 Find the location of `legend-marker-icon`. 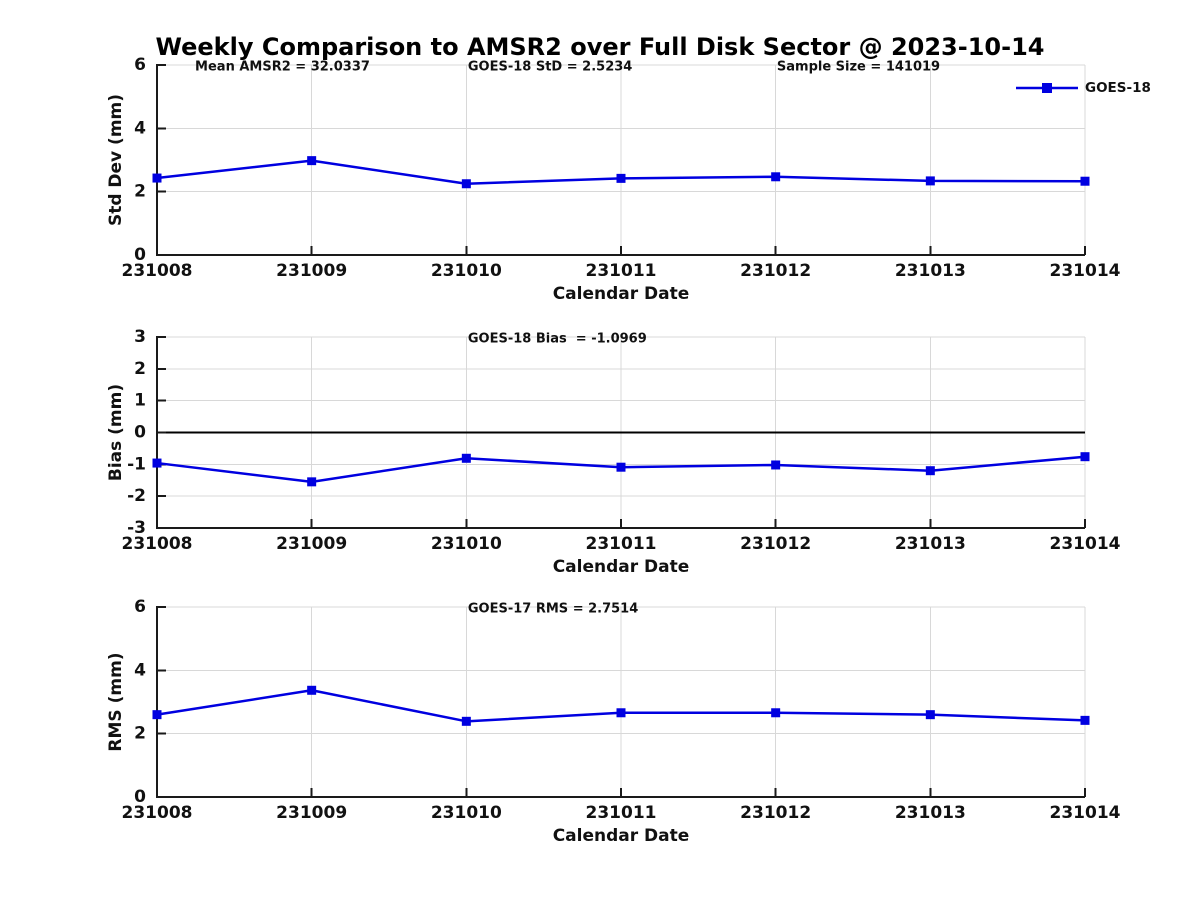

legend-marker-icon is located at coordinates (1047, 88).